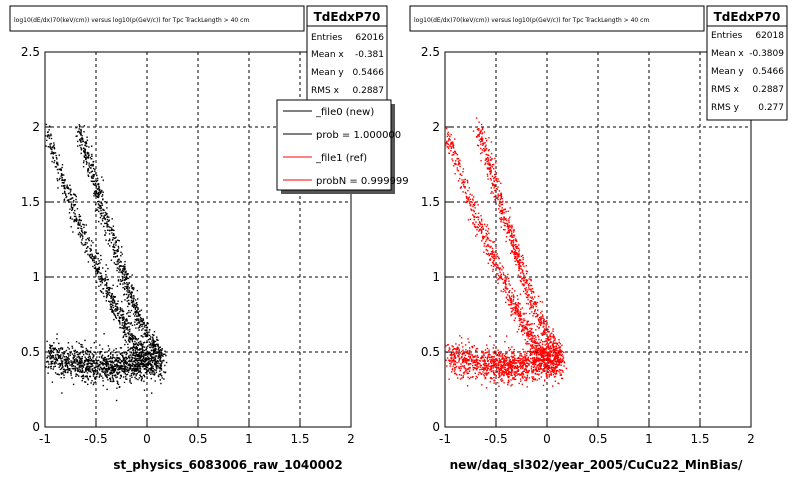 The width and height of the screenshot is (800, 484). Describe the element at coordinates (36, 427) in the screenshot. I see `left-y-tick-label: 0` at that location.